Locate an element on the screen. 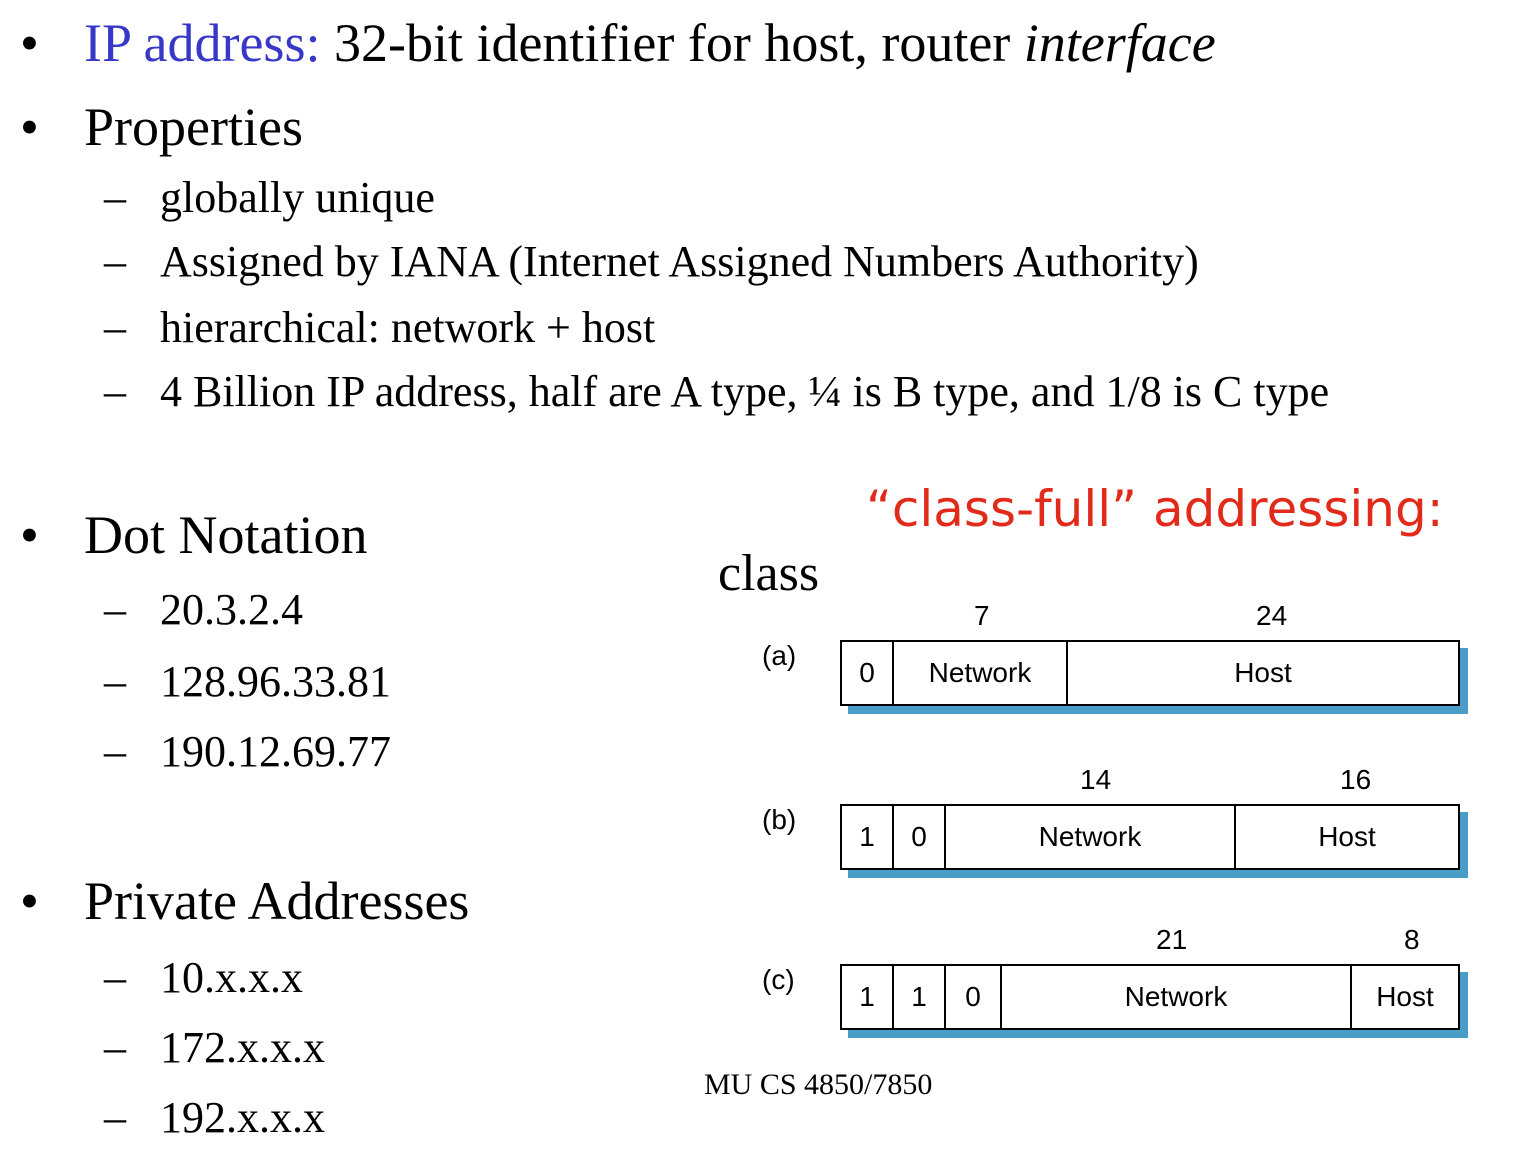 The height and width of the screenshot is (1160, 1536). address-format-c: 1 1 0 Network Host is located at coordinates (1150, 997).